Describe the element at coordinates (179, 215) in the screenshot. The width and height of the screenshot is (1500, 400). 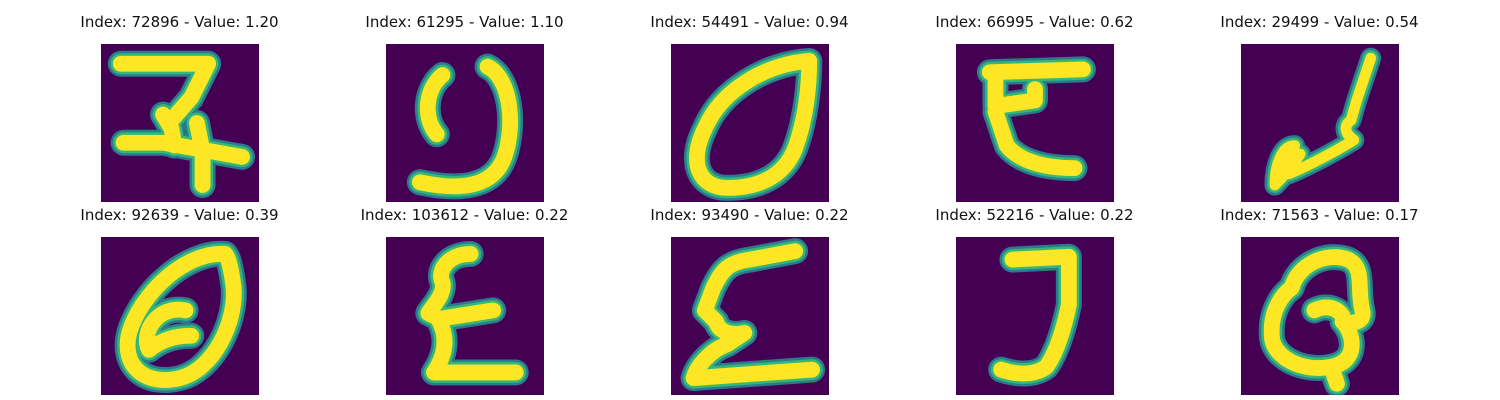
I see `panel-title: Index: 92639 - Value: 0.39` at that location.